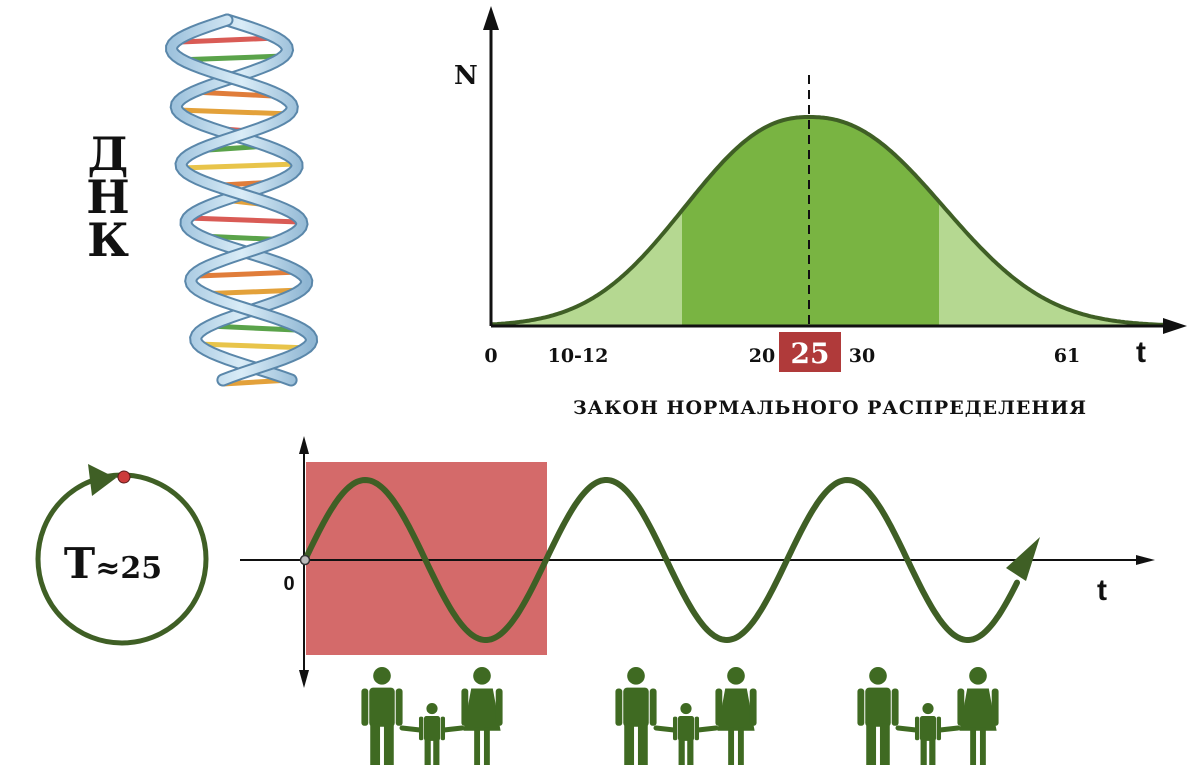  I want to click on approx-sign: ≈, so click(107, 568).